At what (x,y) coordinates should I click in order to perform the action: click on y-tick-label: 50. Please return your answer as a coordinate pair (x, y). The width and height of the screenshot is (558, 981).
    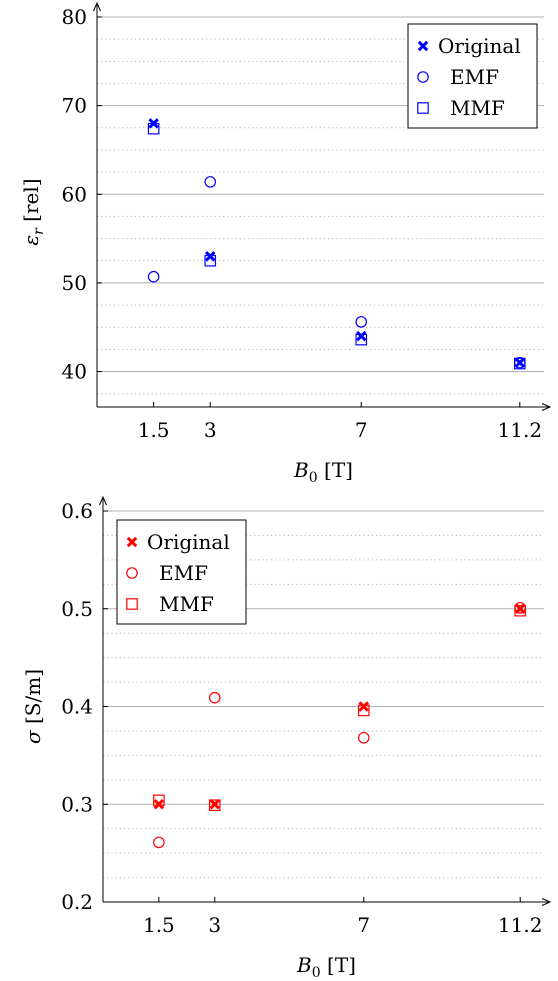
    Looking at the image, I should click on (74, 283).